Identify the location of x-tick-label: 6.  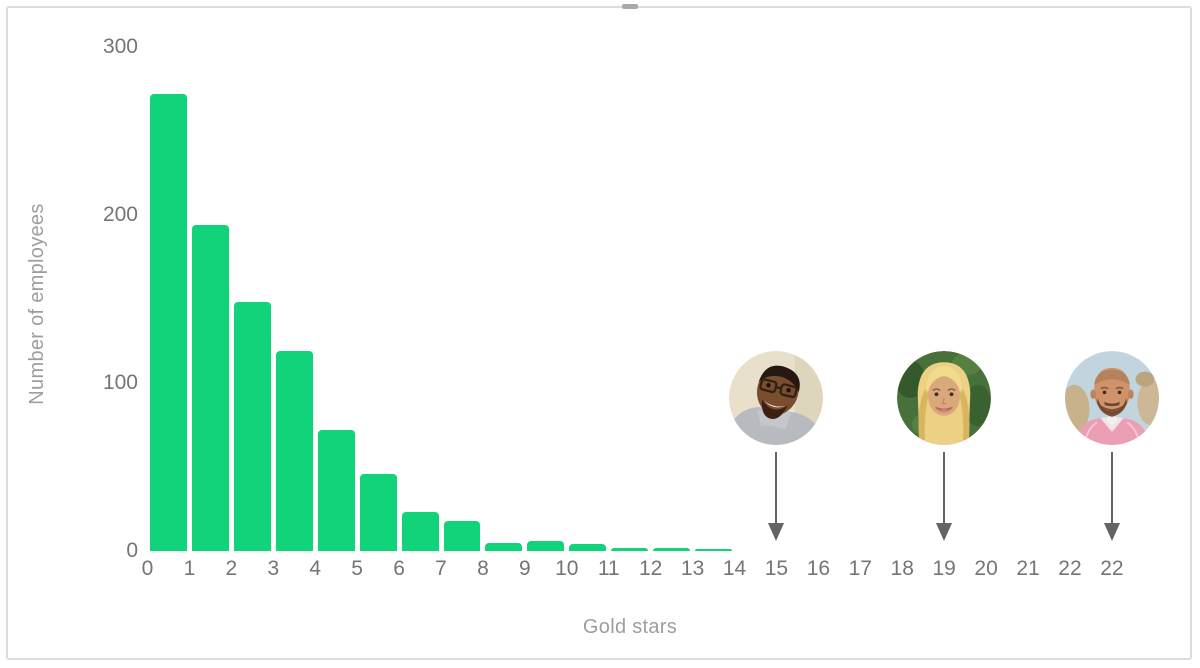
(399, 568).